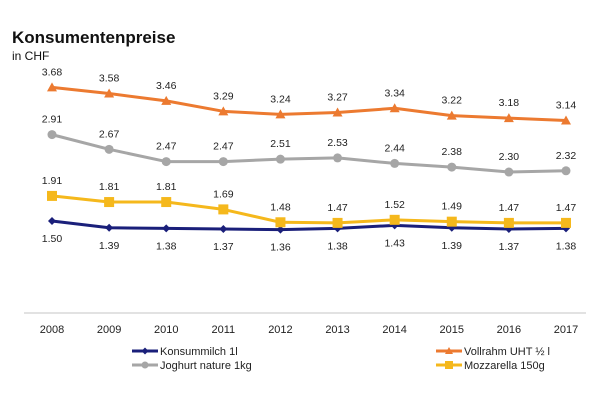 This screenshot has width=606, height=402. Describe the element at coordinates (206, 366) in the screenshot. I see `legend-label: Joghurt nature 1kg` at that location.